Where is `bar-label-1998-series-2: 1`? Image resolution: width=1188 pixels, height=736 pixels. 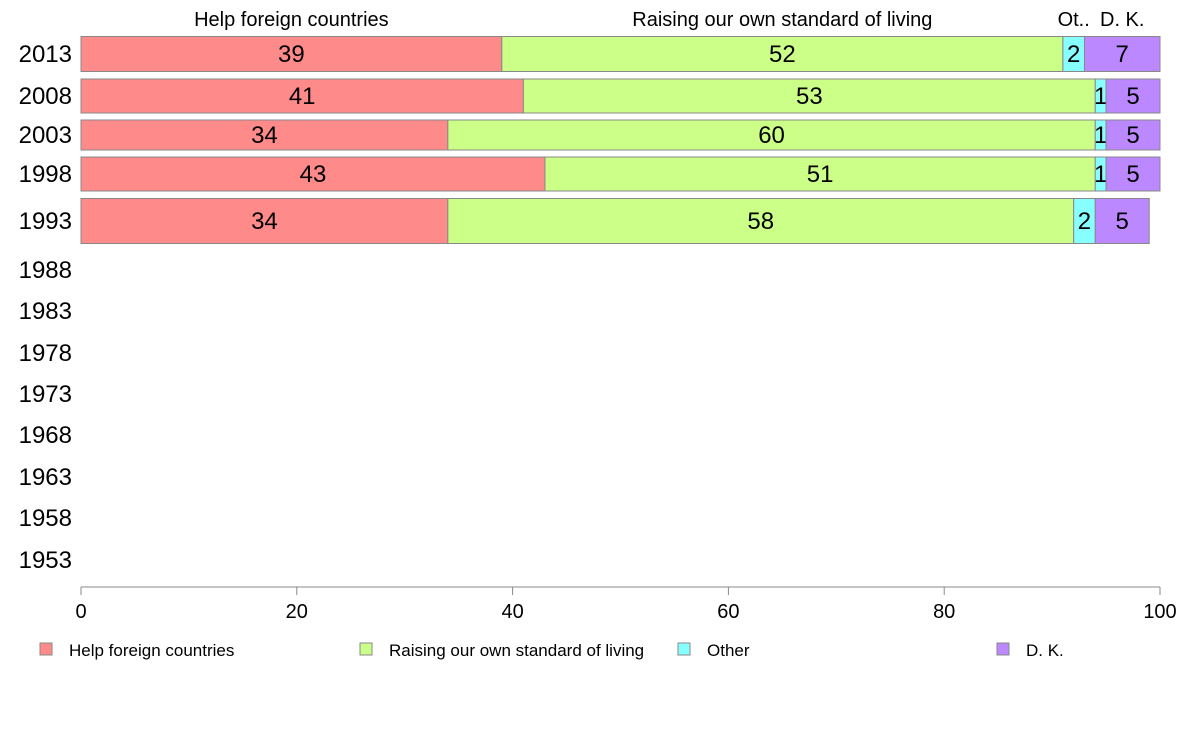
bar-label-1998-series-2: 1 is located at coordinates (1100, 174).